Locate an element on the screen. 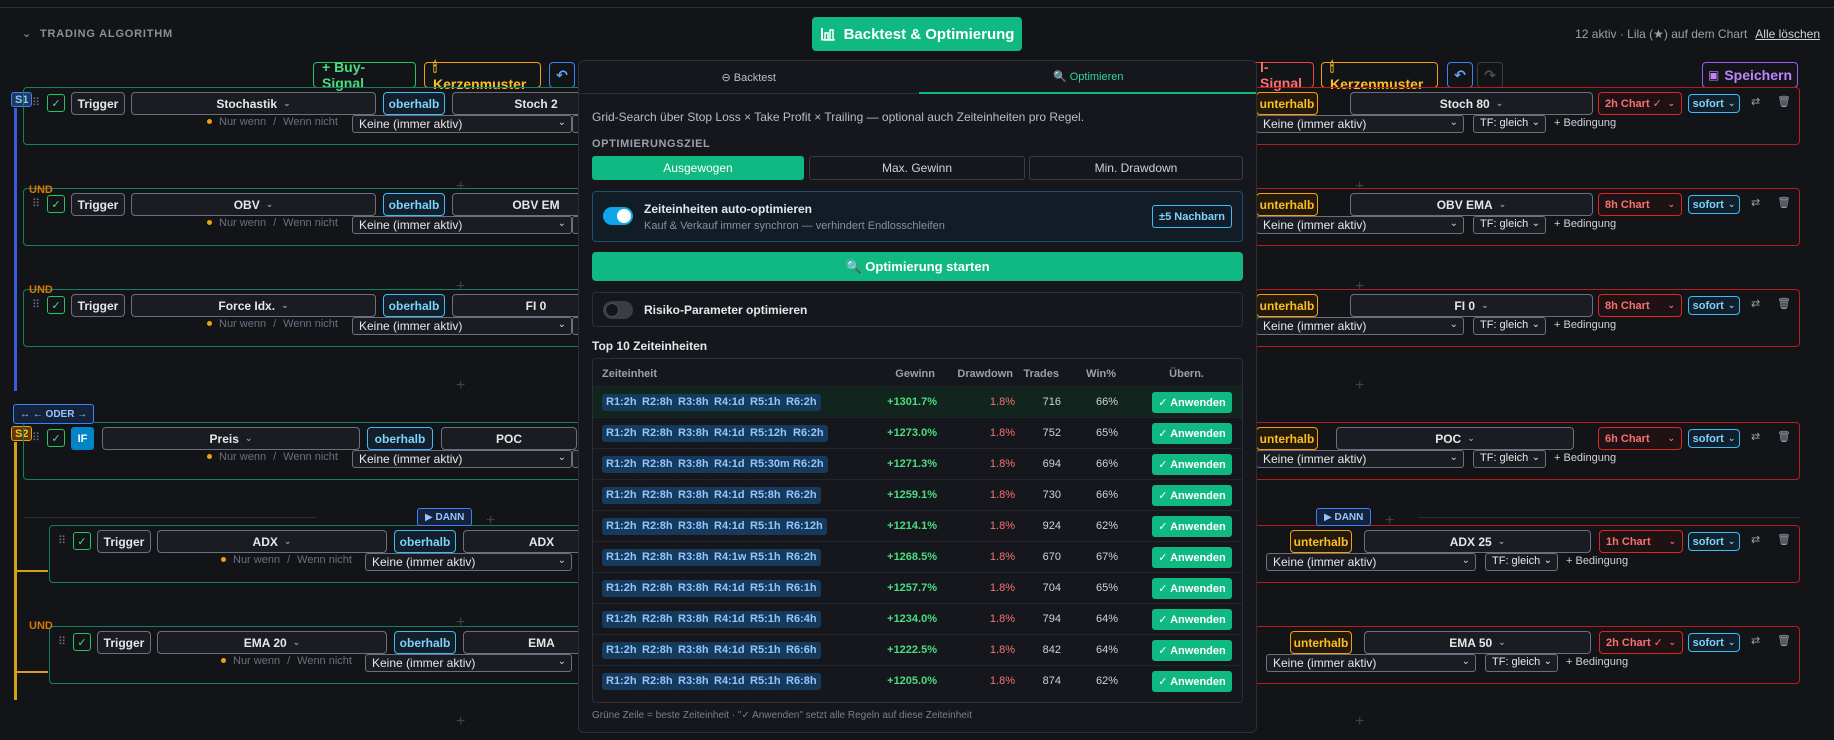  indicator-select: Stochastik ⌄ is located at coordinates (253, 103).